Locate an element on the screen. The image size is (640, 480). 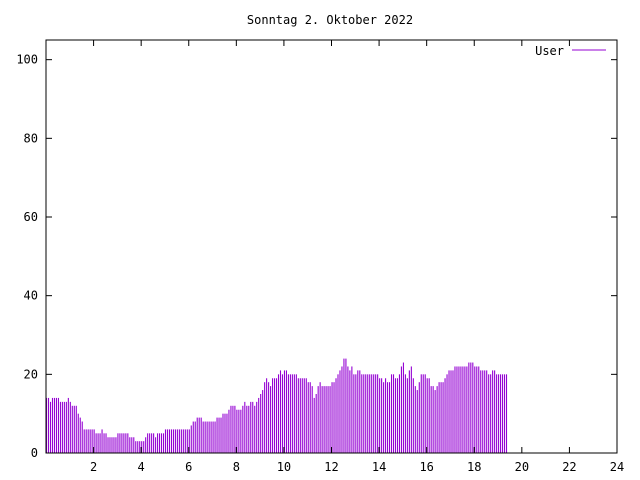
x-tick-label: 16 is located at coordinates (426, 467).